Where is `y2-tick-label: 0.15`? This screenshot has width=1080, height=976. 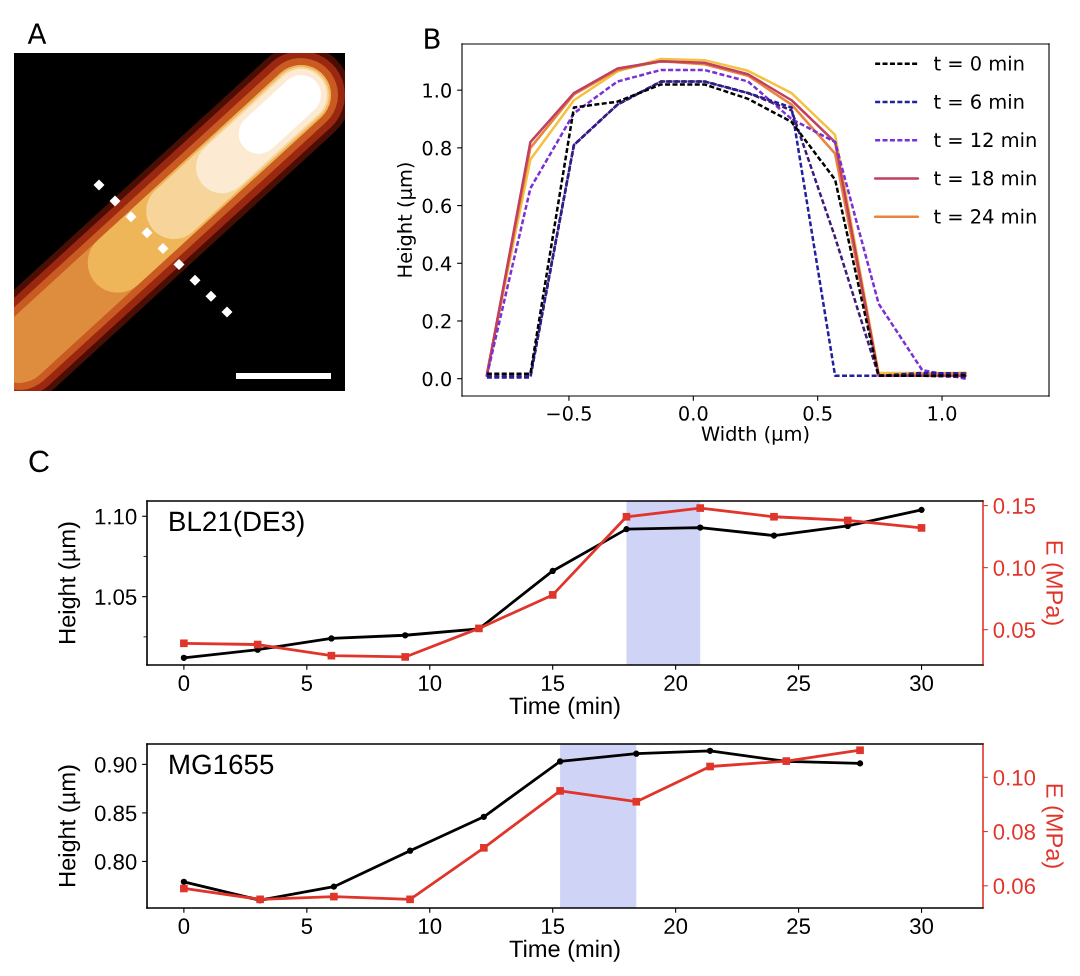 y2-tick-label: 0.15 is located at coordinates (1014, 506).